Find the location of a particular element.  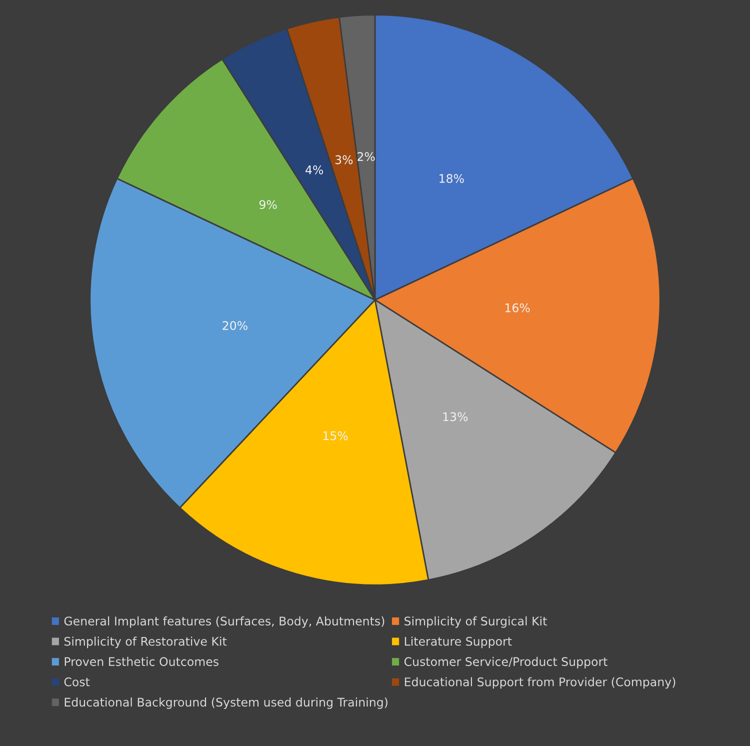

data-label: 15% is located at coordinates (335, 435).